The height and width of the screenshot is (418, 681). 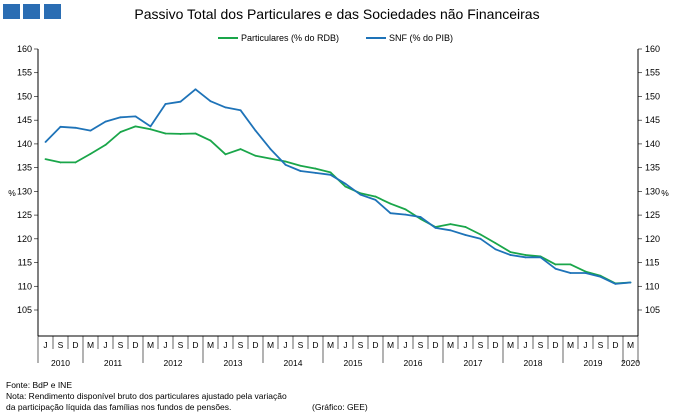 I want to click on y-tick-label-right: 110, so click(x=652, y=286).